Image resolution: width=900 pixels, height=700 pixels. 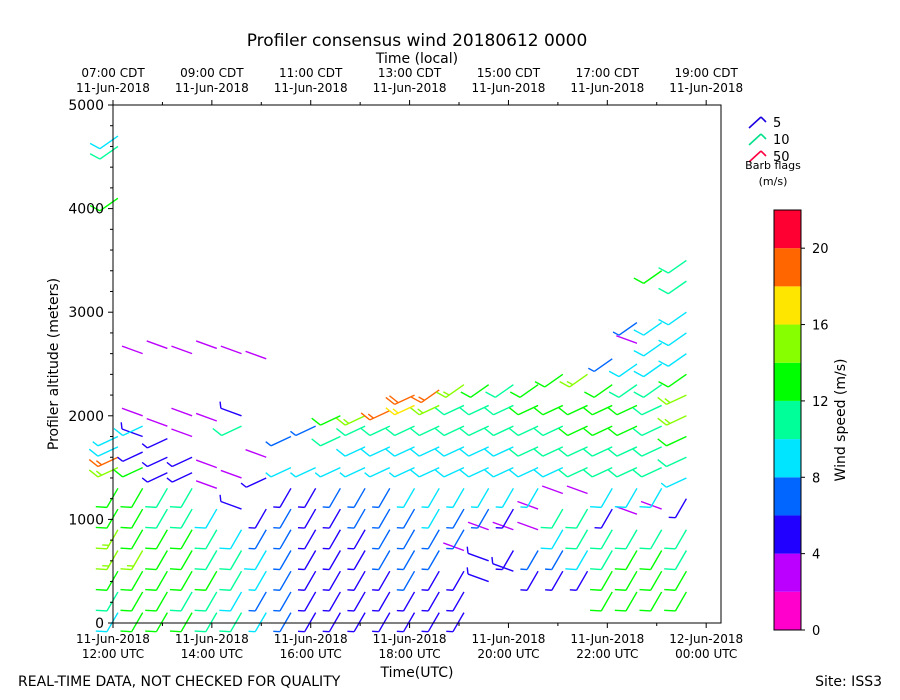 What do you see at coordinates (763, 136) in the screenshot?
I see `legend-barb-tick` at bounding box center [763, 136].